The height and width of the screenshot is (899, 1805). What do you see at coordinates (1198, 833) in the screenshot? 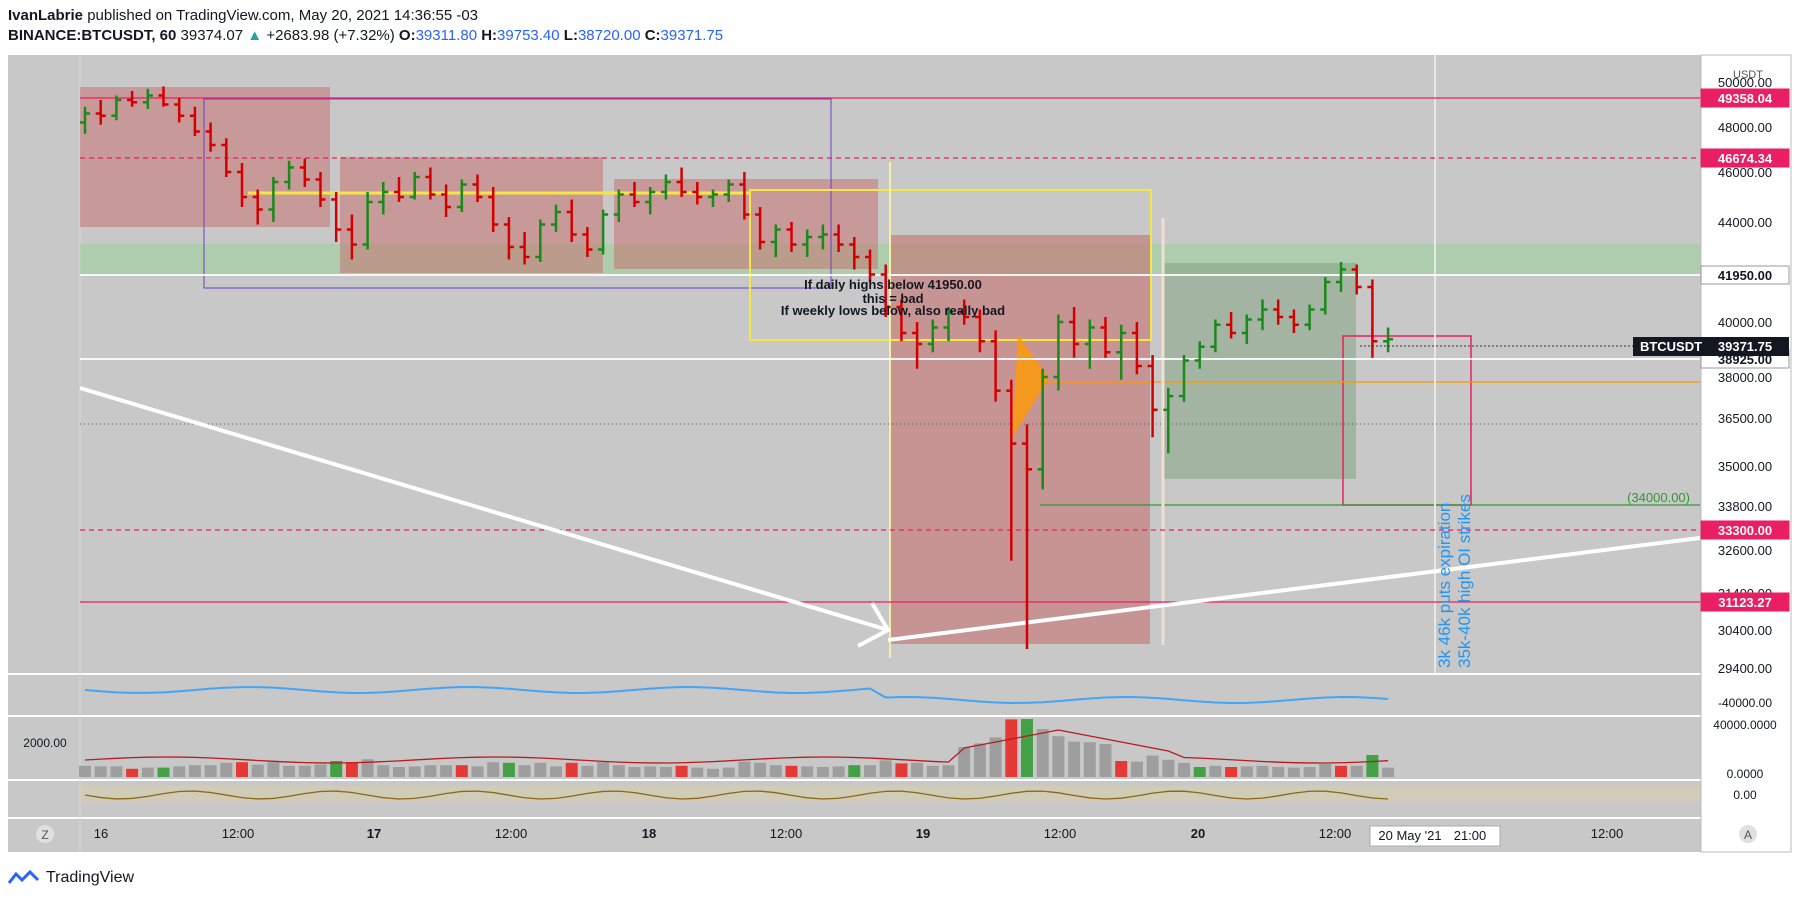
I see `x-tick-label-8: 20` at bounding box center [1198, 833].